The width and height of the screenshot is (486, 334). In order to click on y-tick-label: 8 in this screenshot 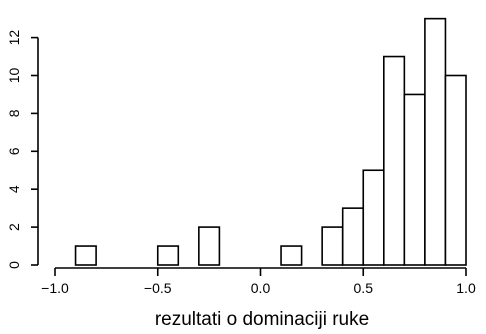, I will do `click(14, 113)`.